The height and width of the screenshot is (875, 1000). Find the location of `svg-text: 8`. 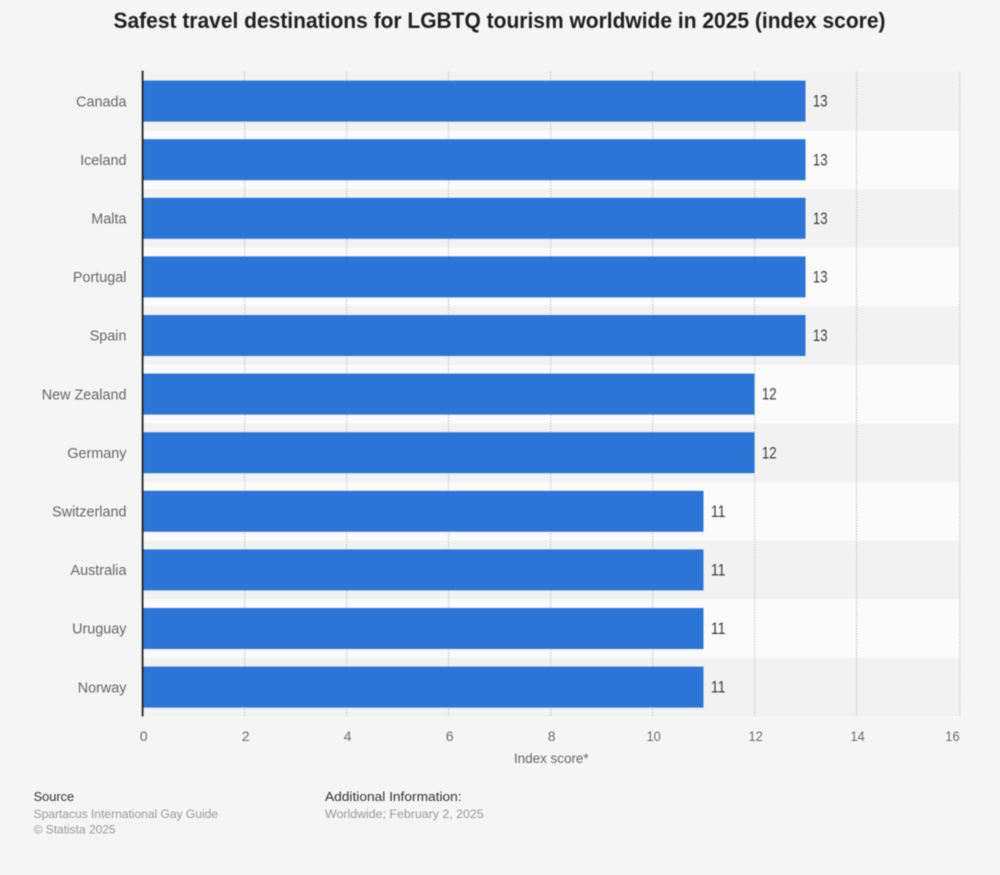

svg-text: 8 is located at coordinates (552, 736).